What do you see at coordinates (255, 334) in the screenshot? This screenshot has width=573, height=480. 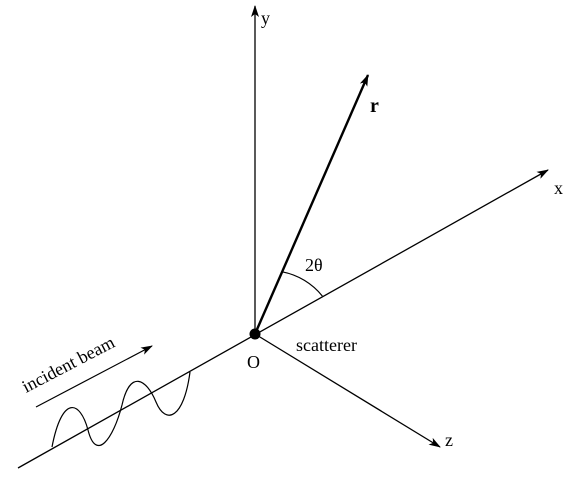 I see `scatterer-point` at bounding box center [255, 334].